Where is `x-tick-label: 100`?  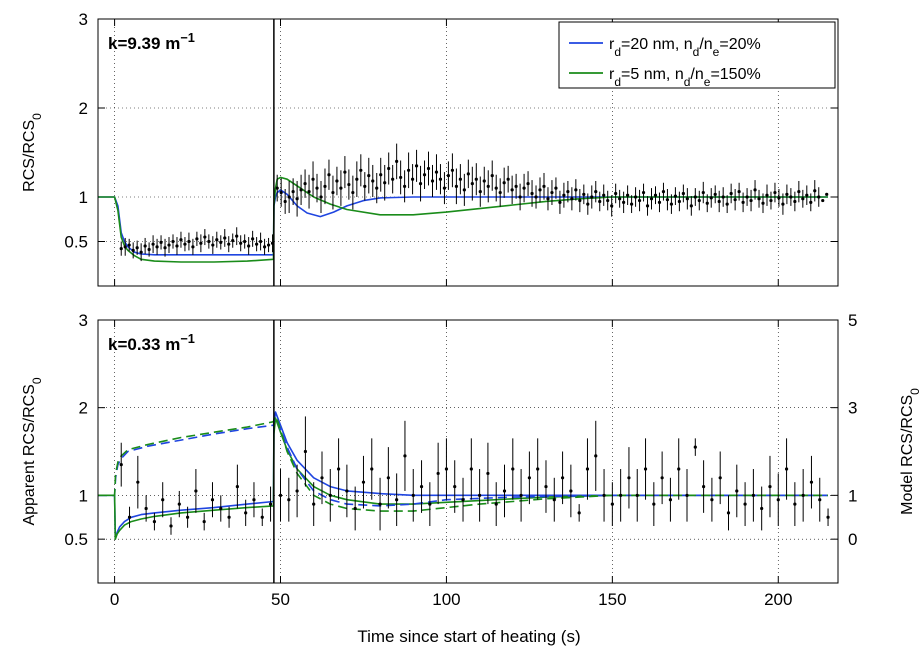
x-tick-label: 100 is located at coordinates (446, 599).